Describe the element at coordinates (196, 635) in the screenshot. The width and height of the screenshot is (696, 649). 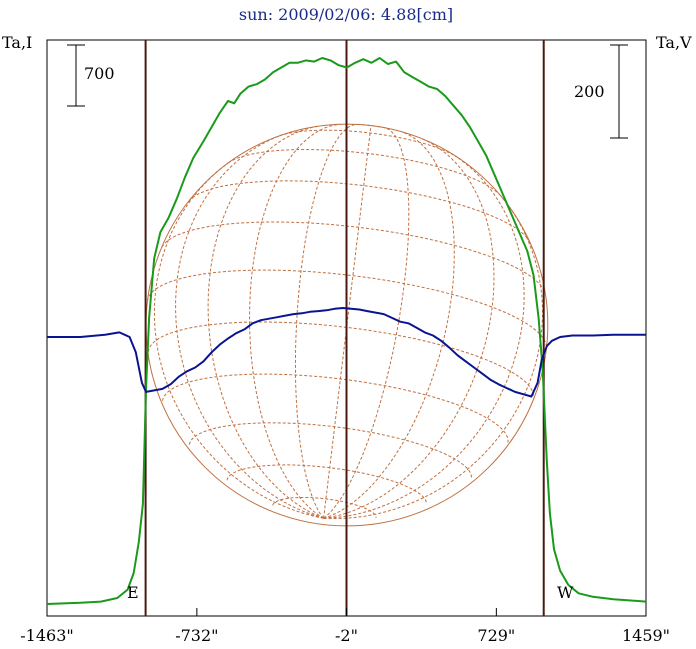
I see `x-tick-label: -732"` at that location.